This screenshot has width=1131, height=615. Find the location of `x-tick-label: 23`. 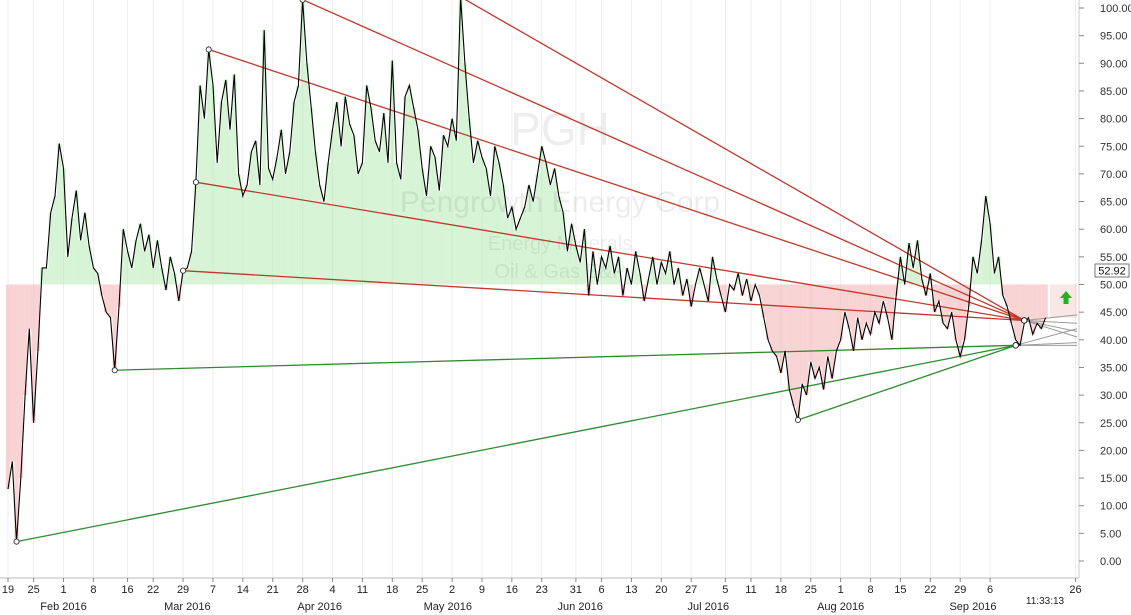

x-tick-label: 23 is located at coordinates (542, 590).